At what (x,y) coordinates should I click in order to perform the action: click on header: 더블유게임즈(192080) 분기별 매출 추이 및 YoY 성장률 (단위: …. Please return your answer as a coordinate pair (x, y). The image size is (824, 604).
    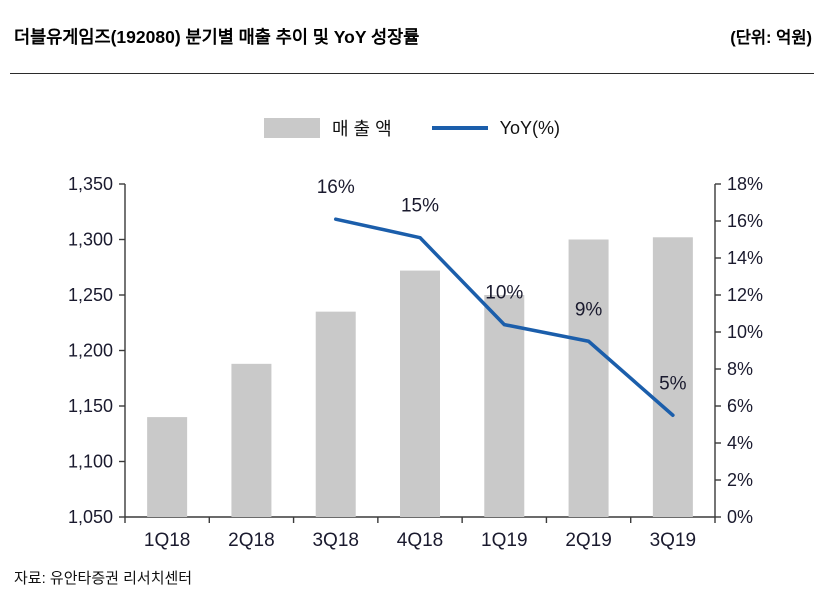
    Looking at the image, I should click on (413, 36).